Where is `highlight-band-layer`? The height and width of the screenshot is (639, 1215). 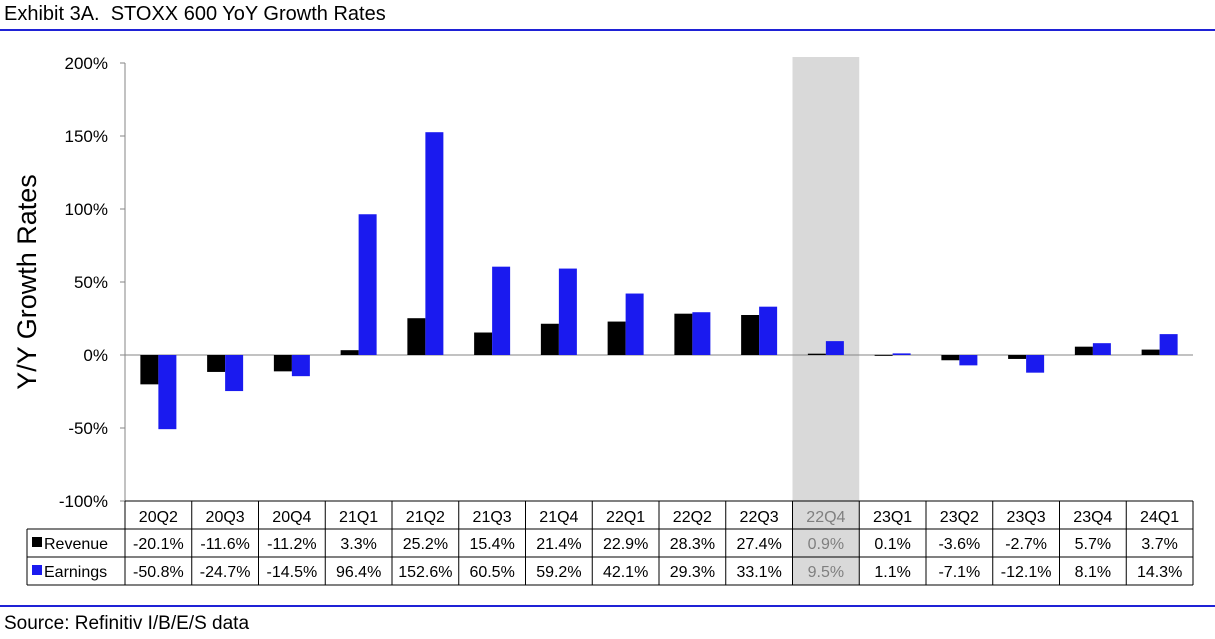
highlight-band-layer is located at coordinates (826, 321).